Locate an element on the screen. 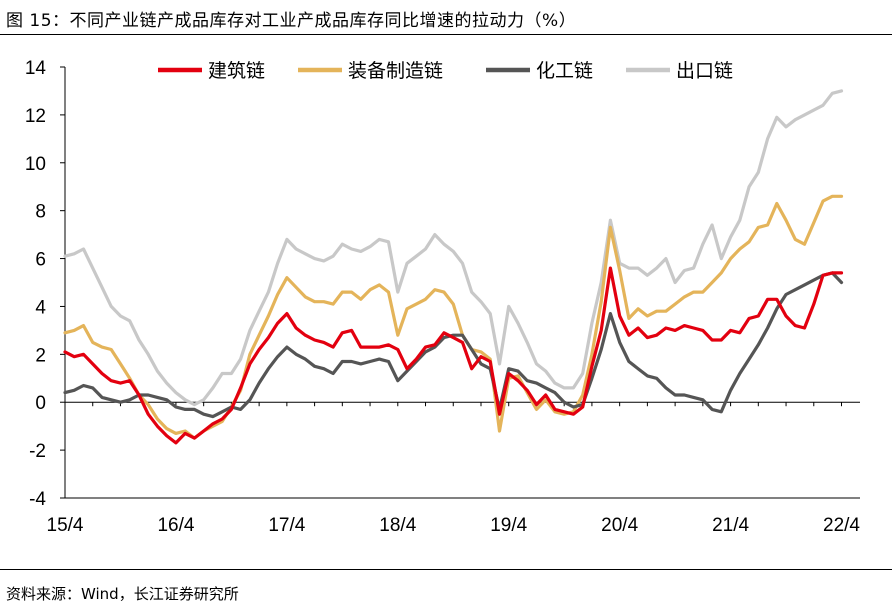  y-tick-label: 0 is located at coordinates (40, 403).